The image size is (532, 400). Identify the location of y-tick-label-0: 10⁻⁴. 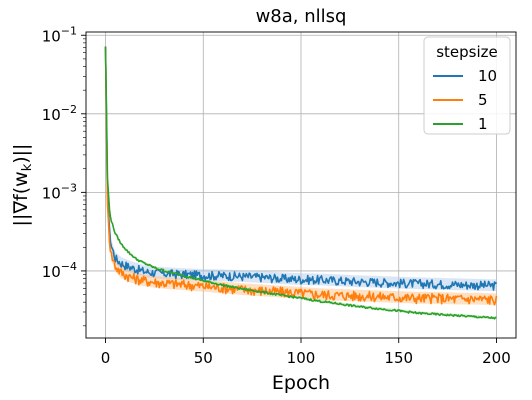
(59, 270).